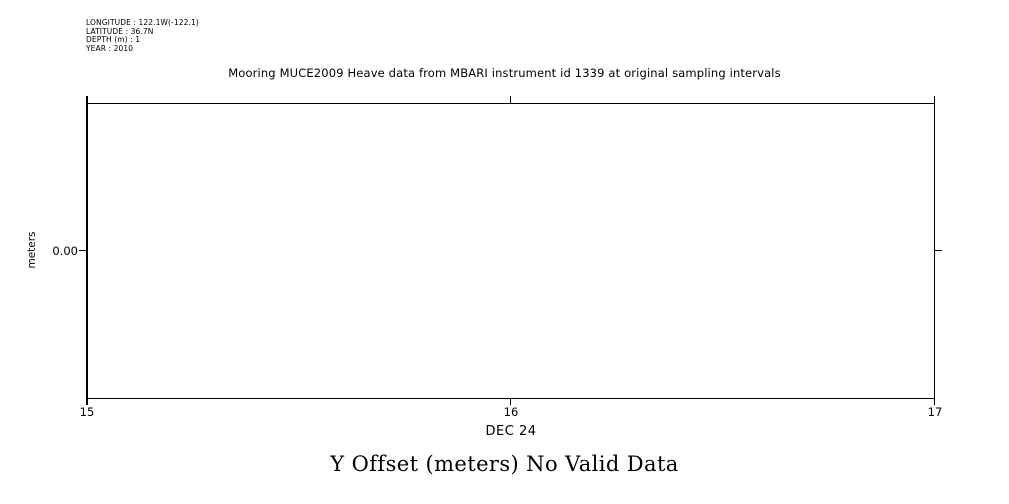 This screenshot has height=504, width=1009. Describe the element at coordinates (87, 412) in the screenshot. I see `x-tick-label-15: 15` at that location.